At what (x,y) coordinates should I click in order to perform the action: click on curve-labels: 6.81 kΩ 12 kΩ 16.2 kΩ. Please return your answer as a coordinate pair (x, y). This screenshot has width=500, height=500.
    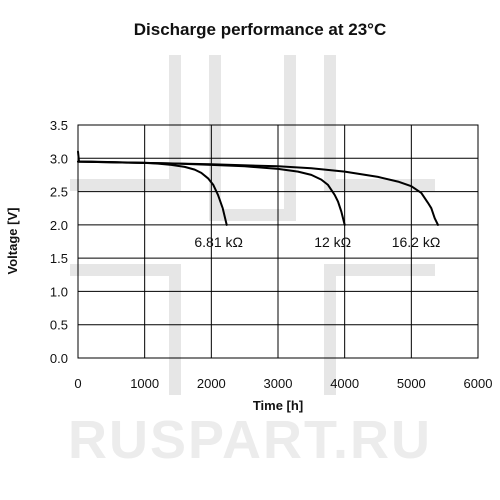
    Looking at the image, I should click on (317, 242).